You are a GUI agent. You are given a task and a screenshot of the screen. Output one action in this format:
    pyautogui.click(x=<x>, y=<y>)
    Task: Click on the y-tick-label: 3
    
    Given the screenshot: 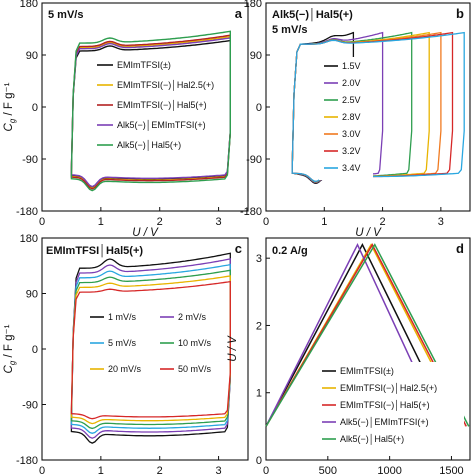 What is the action you would take?
    pyautogui.click(x=259, y=259)
    